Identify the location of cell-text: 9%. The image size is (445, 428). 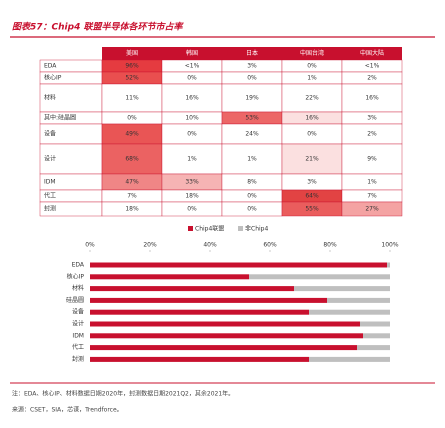
(372, 159).